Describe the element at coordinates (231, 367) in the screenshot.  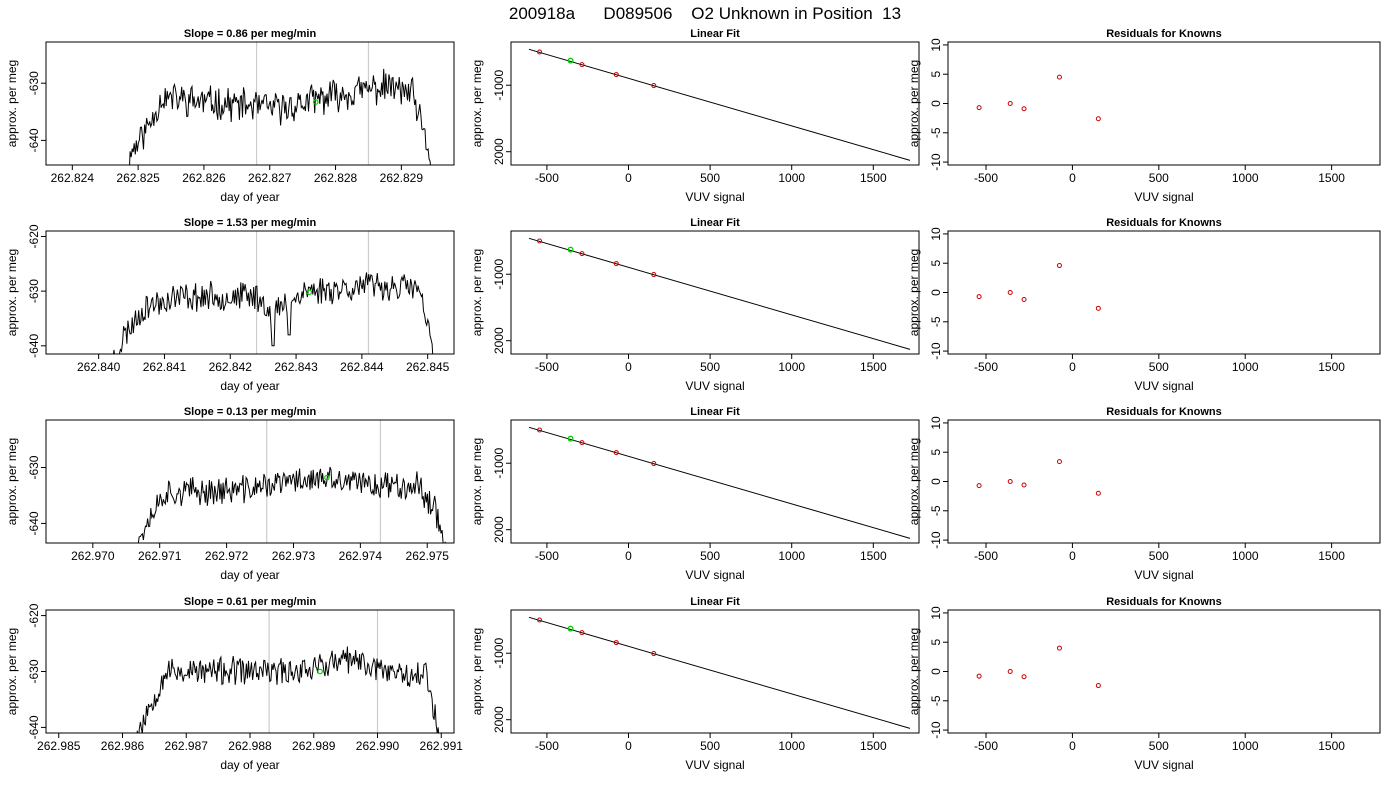
I see `x-tick-label: 262.842` at that location.